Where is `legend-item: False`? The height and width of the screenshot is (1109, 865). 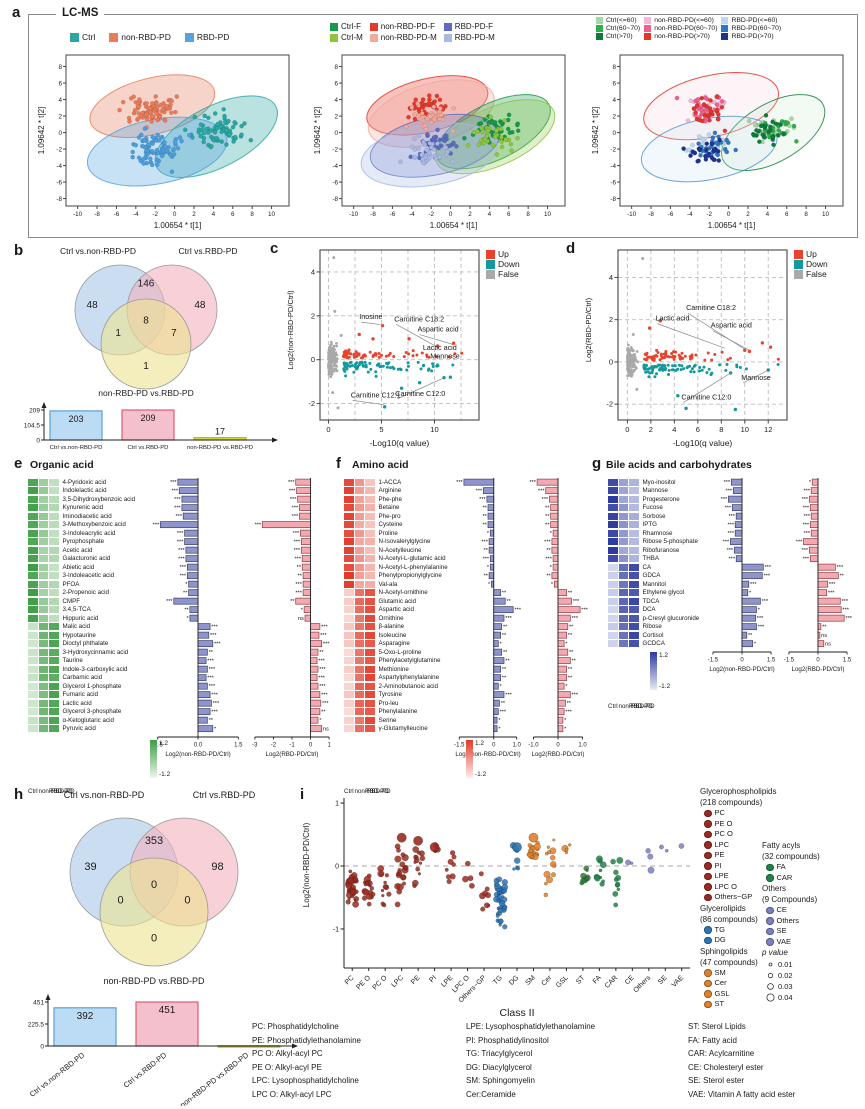
legend-item: False is located at coordinates (811, 274).